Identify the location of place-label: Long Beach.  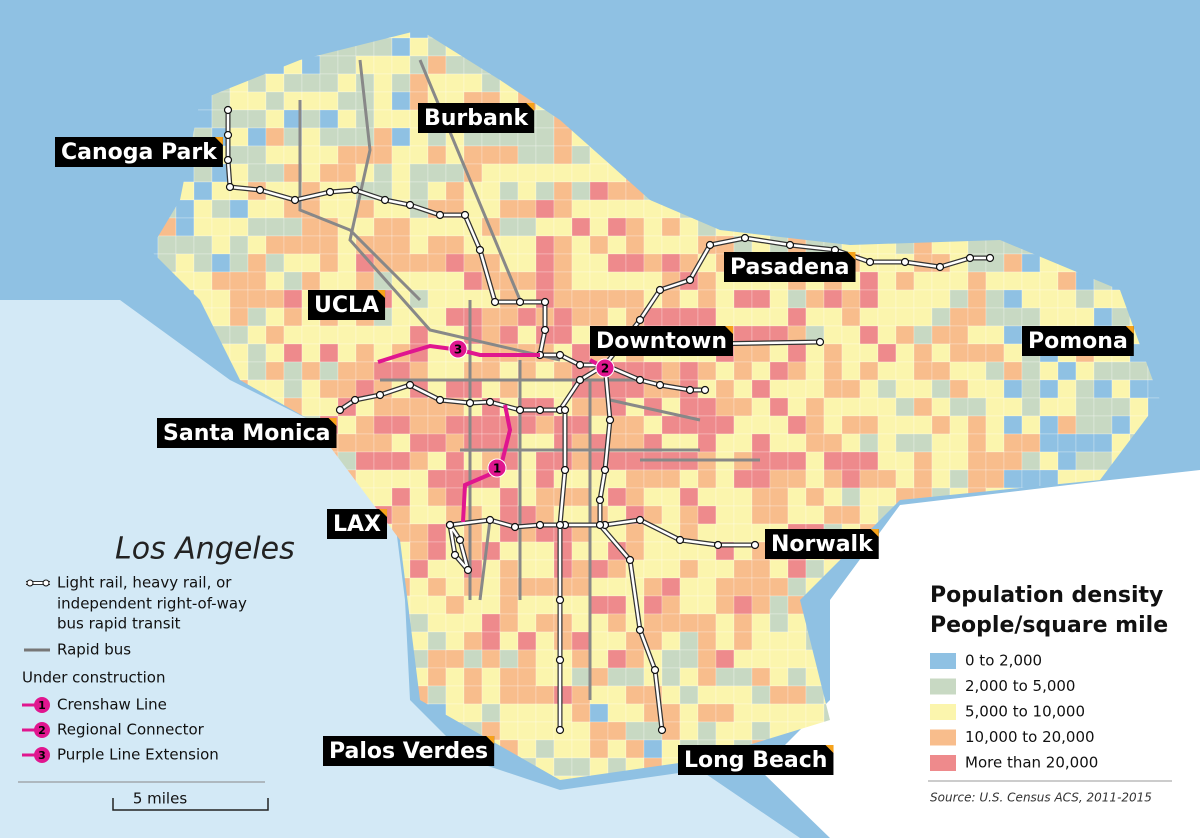
(755, 760).